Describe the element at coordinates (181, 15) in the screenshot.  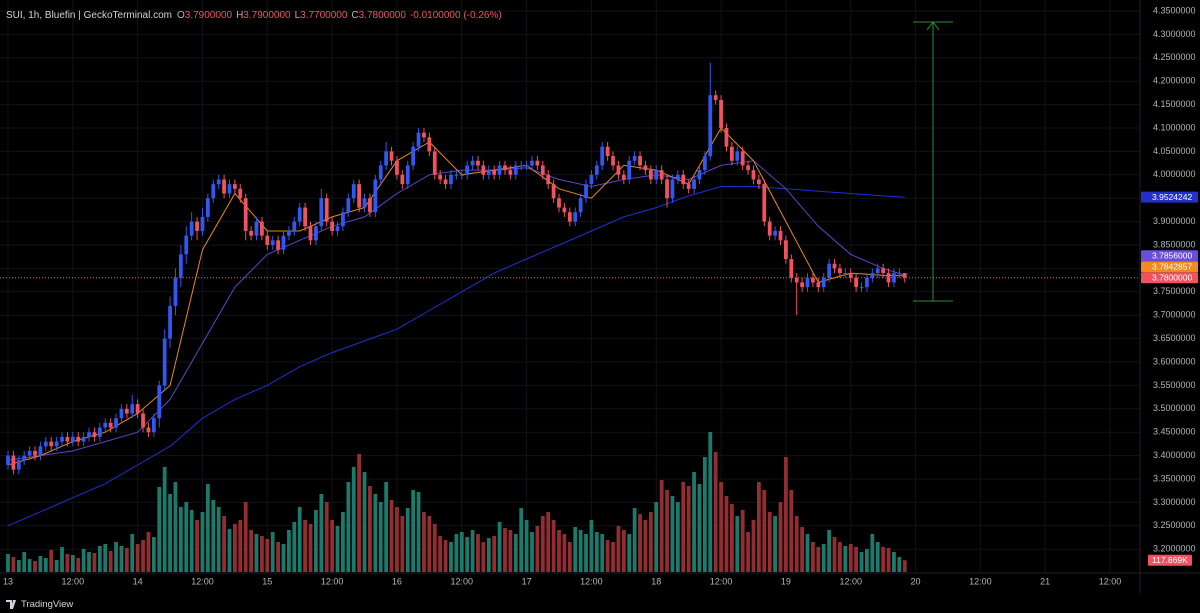
I see `ohlc-key: O` at that location.